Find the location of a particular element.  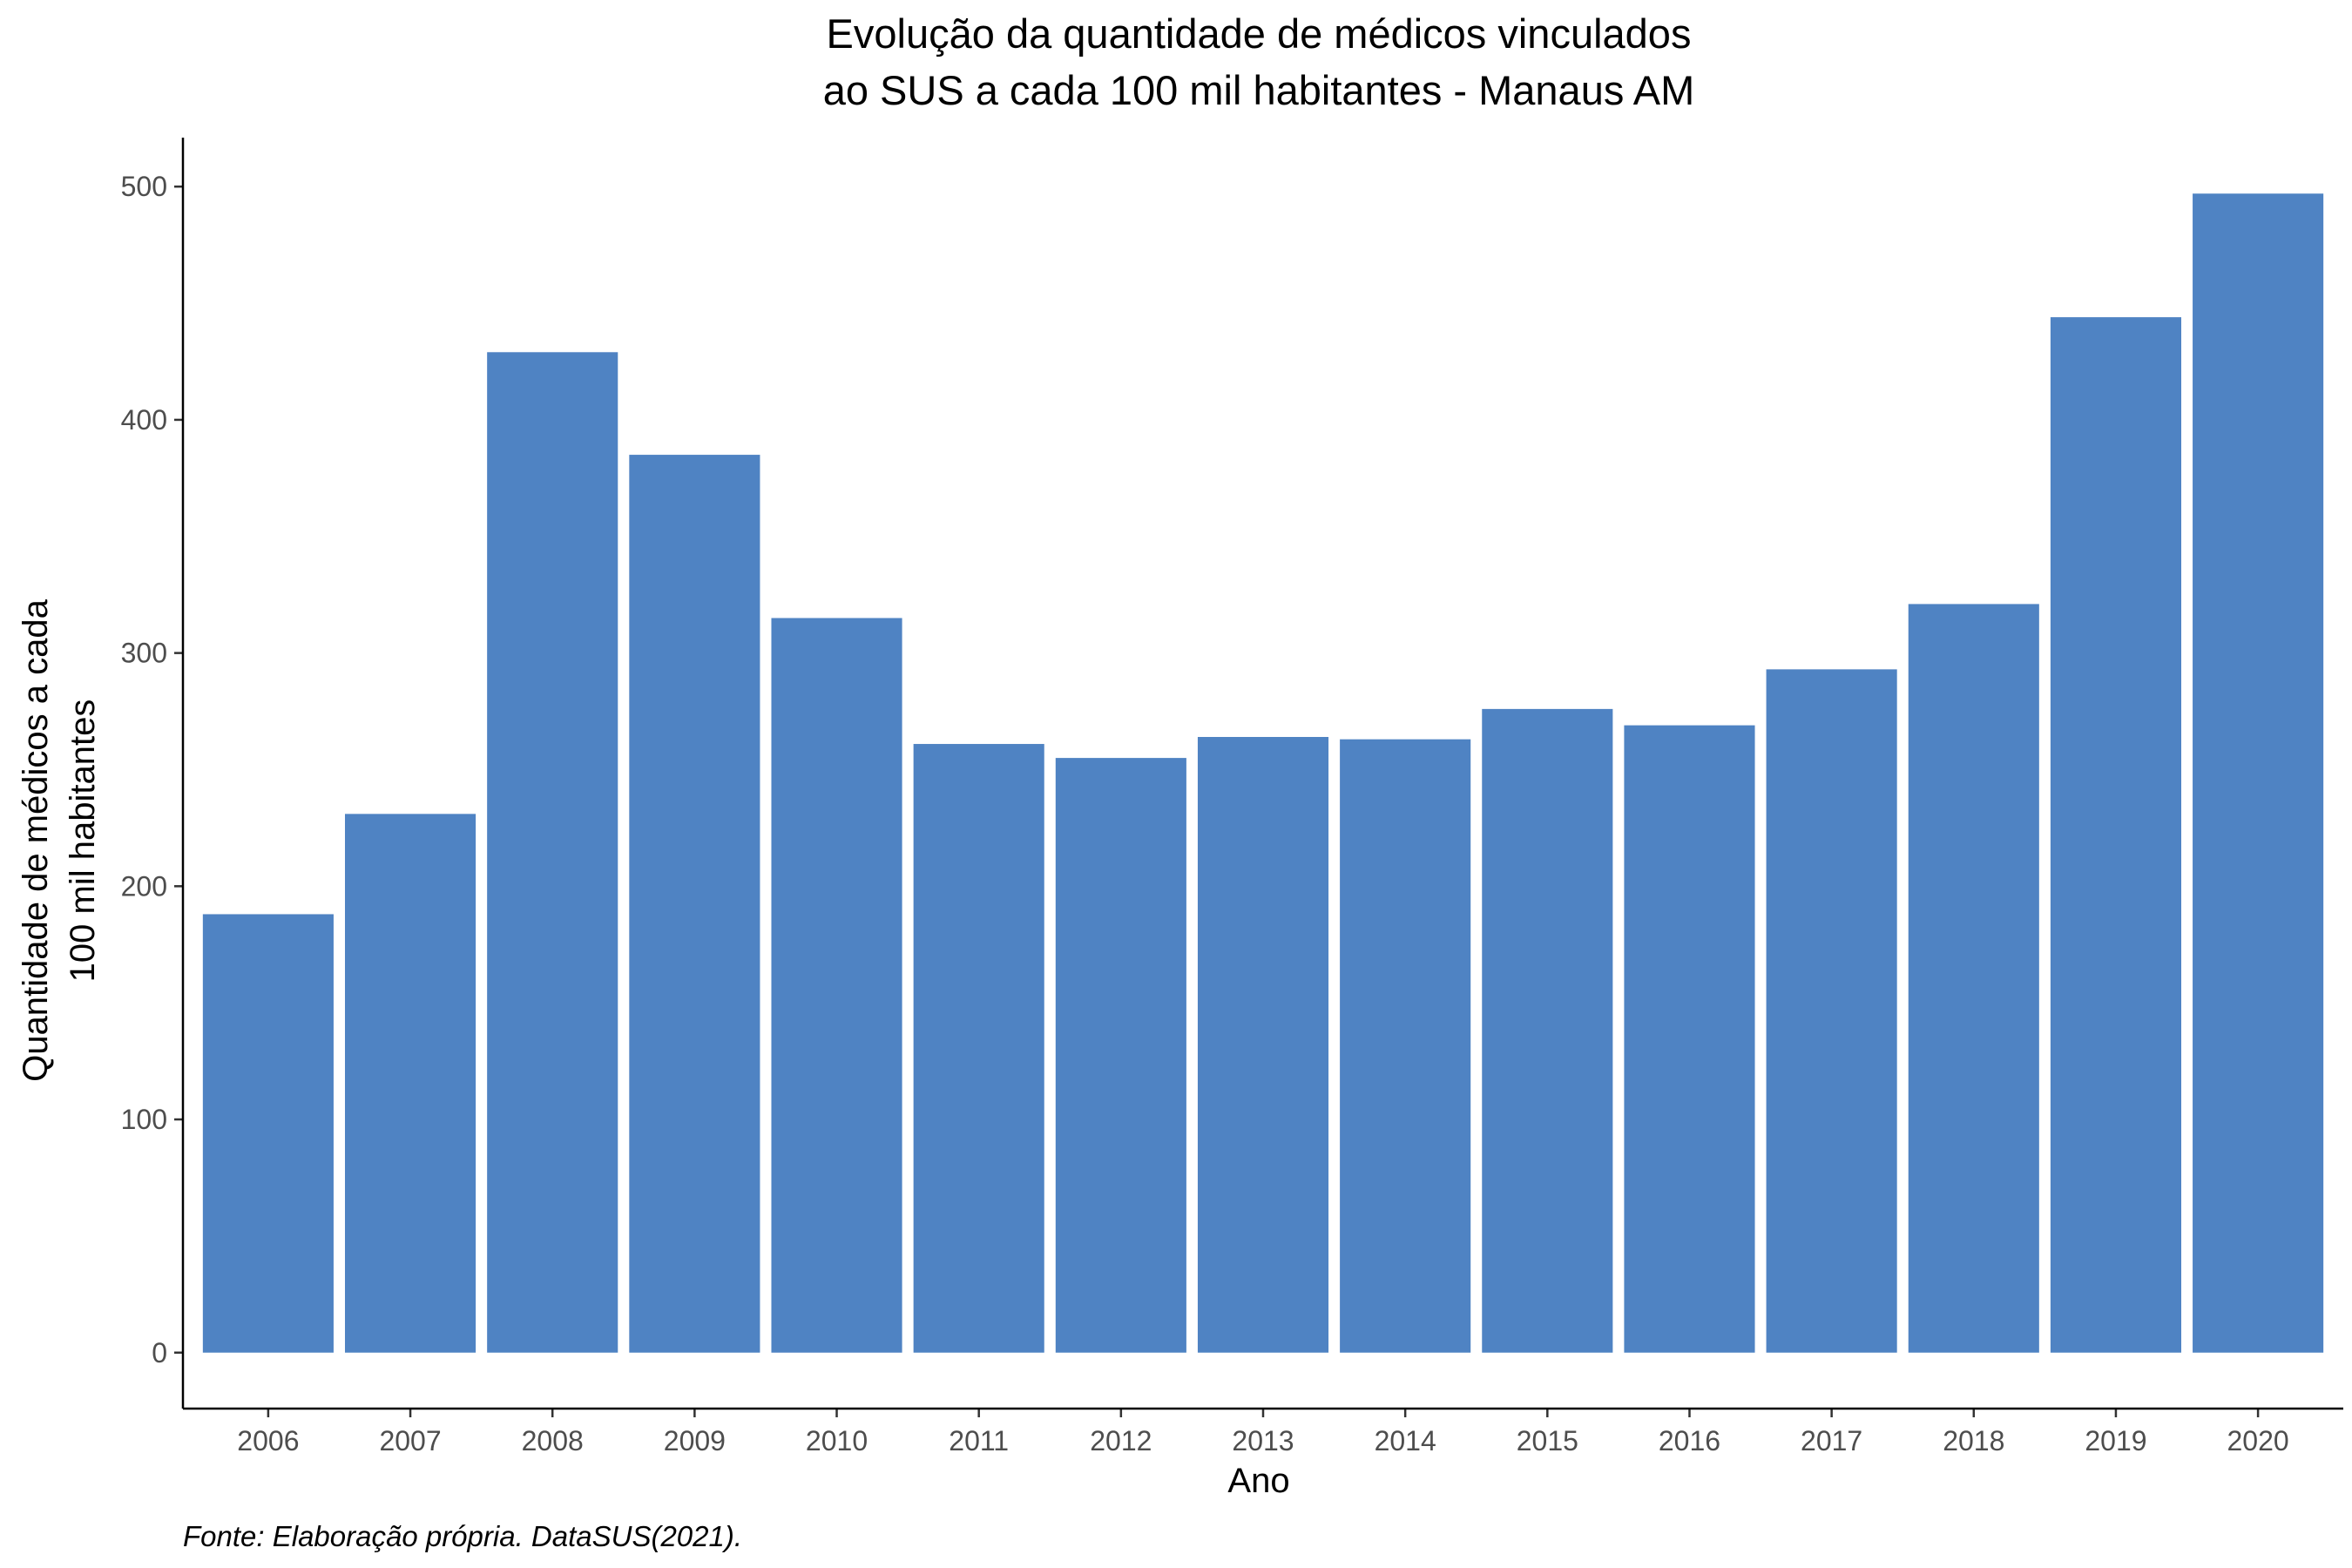

y-axis-title-line-1: Quantidade de médicos a cada is located at coordinates (36, 839).